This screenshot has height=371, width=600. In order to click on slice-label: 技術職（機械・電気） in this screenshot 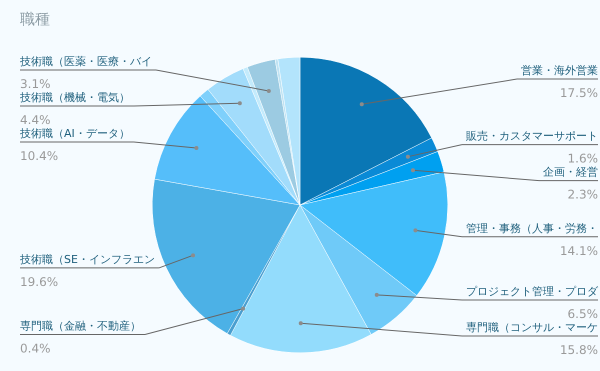, I will do `click(74, 97)`.